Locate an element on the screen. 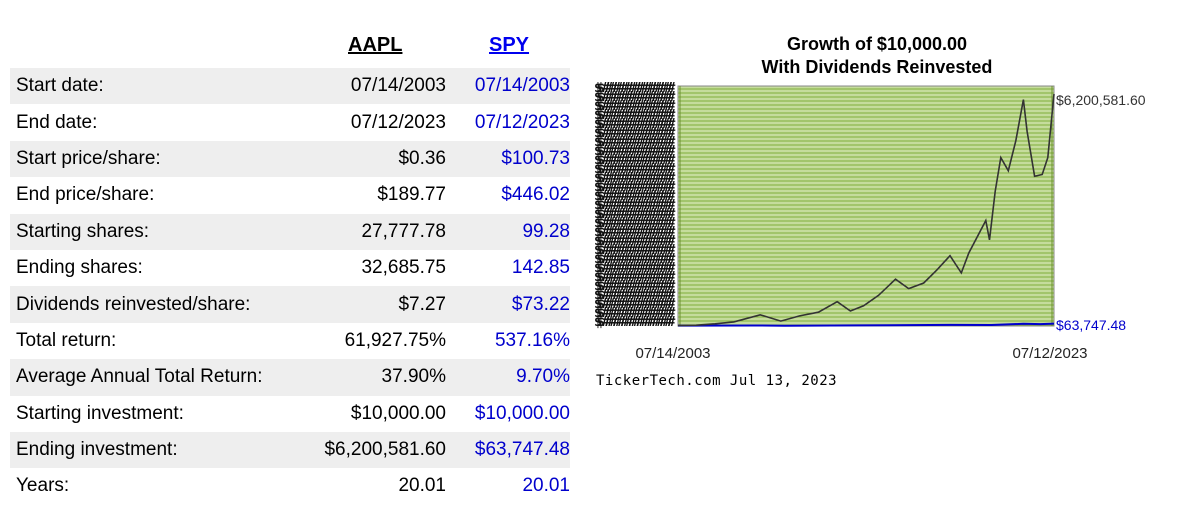 The image size is (1200, 514). aapl-value: $7.27 is located at coordinates (422, 304).